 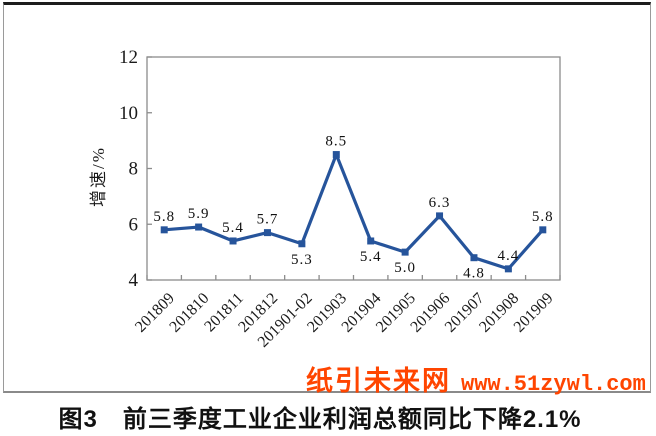 What do you see at coordinates (553, 384) in the screenshot?
I see `watermark-url: www.51zywl.com` at bounding box center [553, 384].